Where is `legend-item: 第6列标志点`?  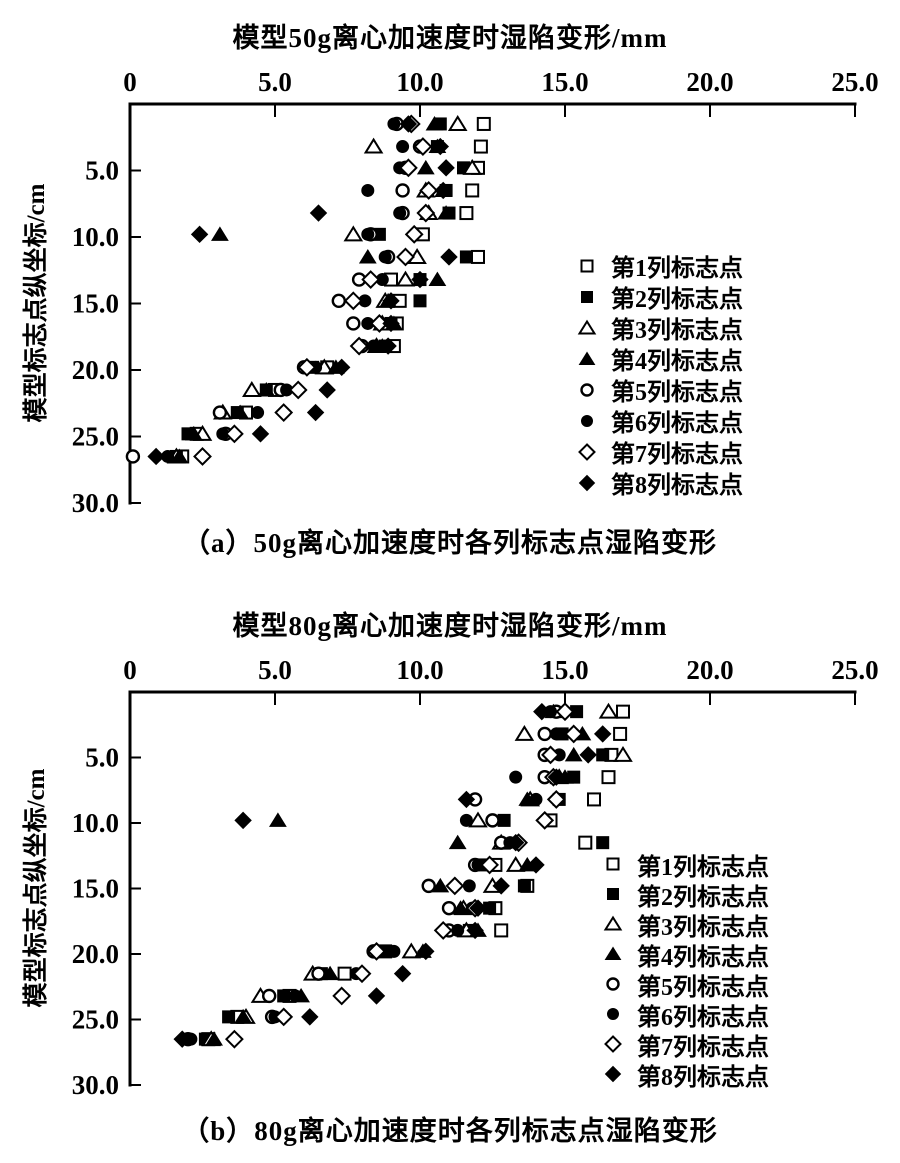 legend-item: 第6列标志点 is located at coordinates (659, 421).